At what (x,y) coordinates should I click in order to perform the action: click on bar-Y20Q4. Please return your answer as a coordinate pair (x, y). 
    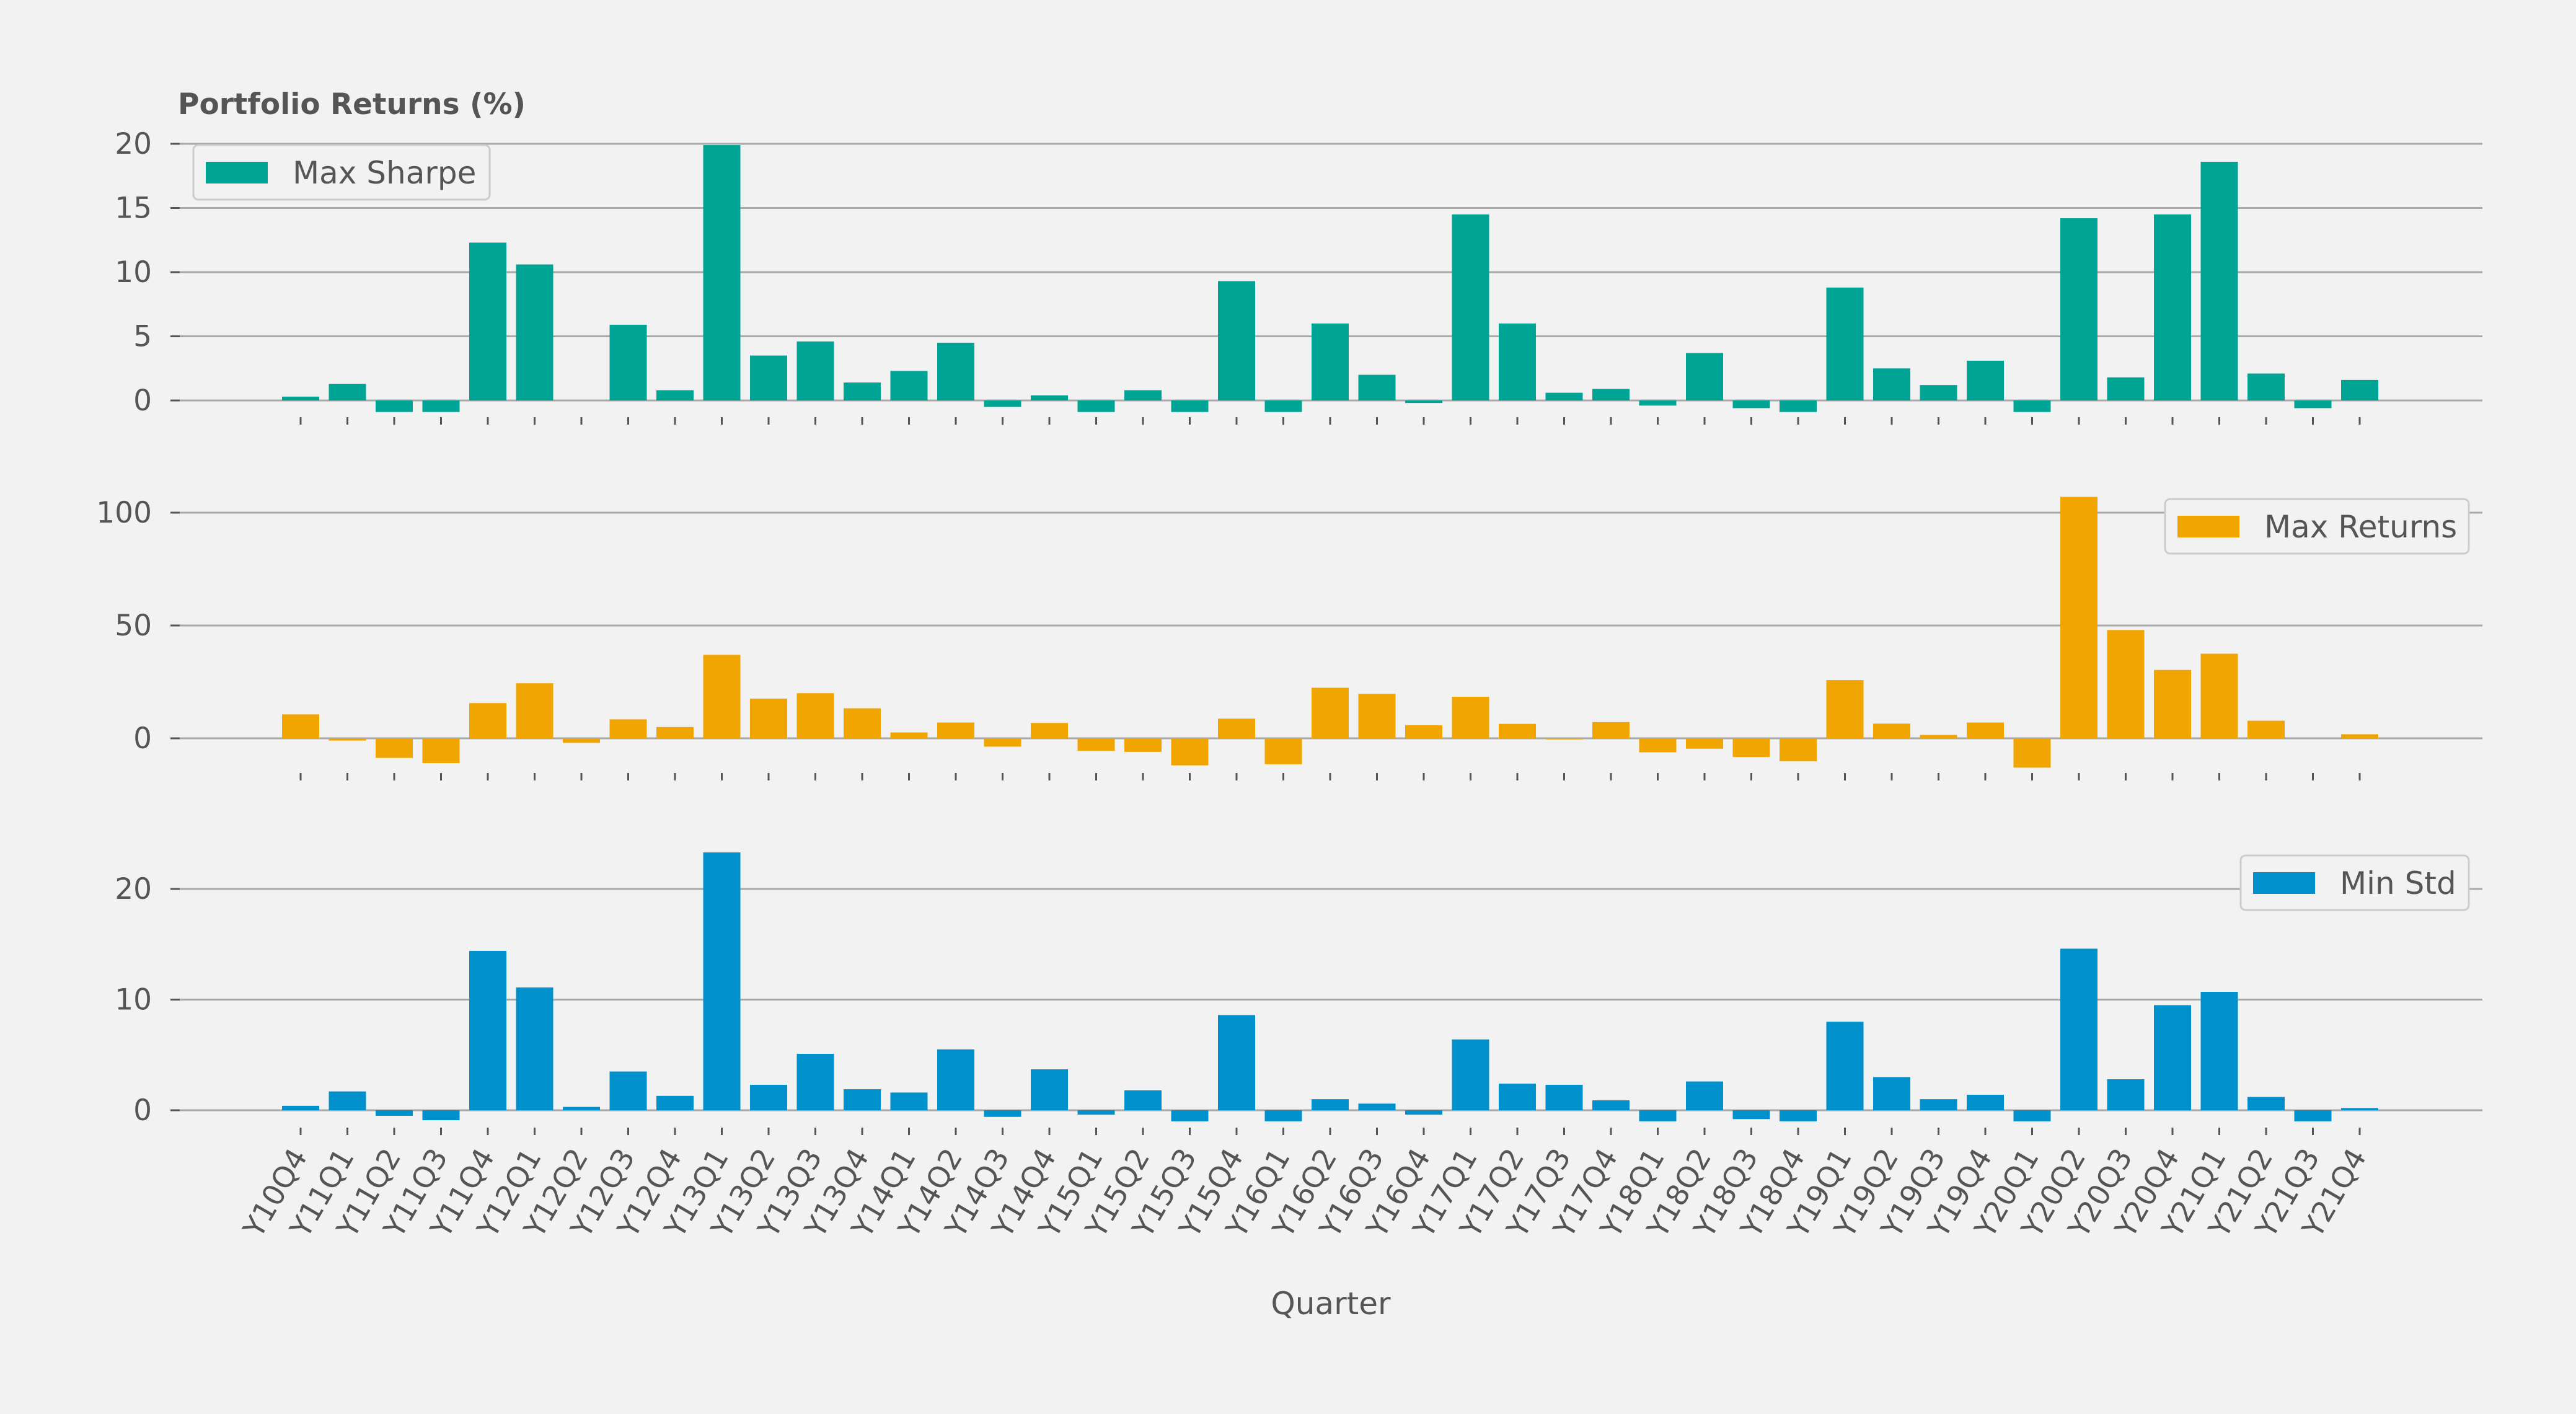
    Looking at the image, I should click on (2172, 703).